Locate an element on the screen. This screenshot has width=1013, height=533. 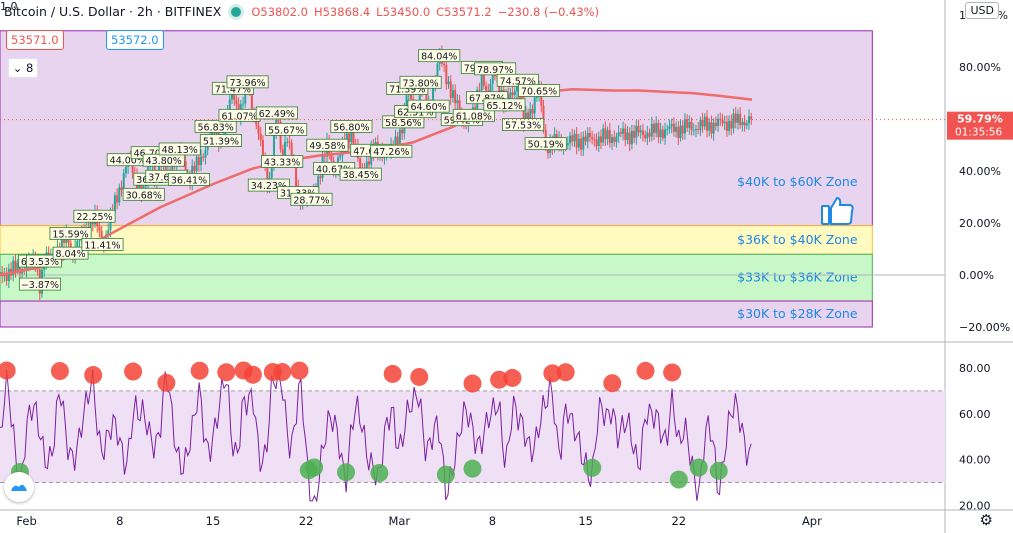
buy-button: 53572.0 is located at coordinates (135, 40).